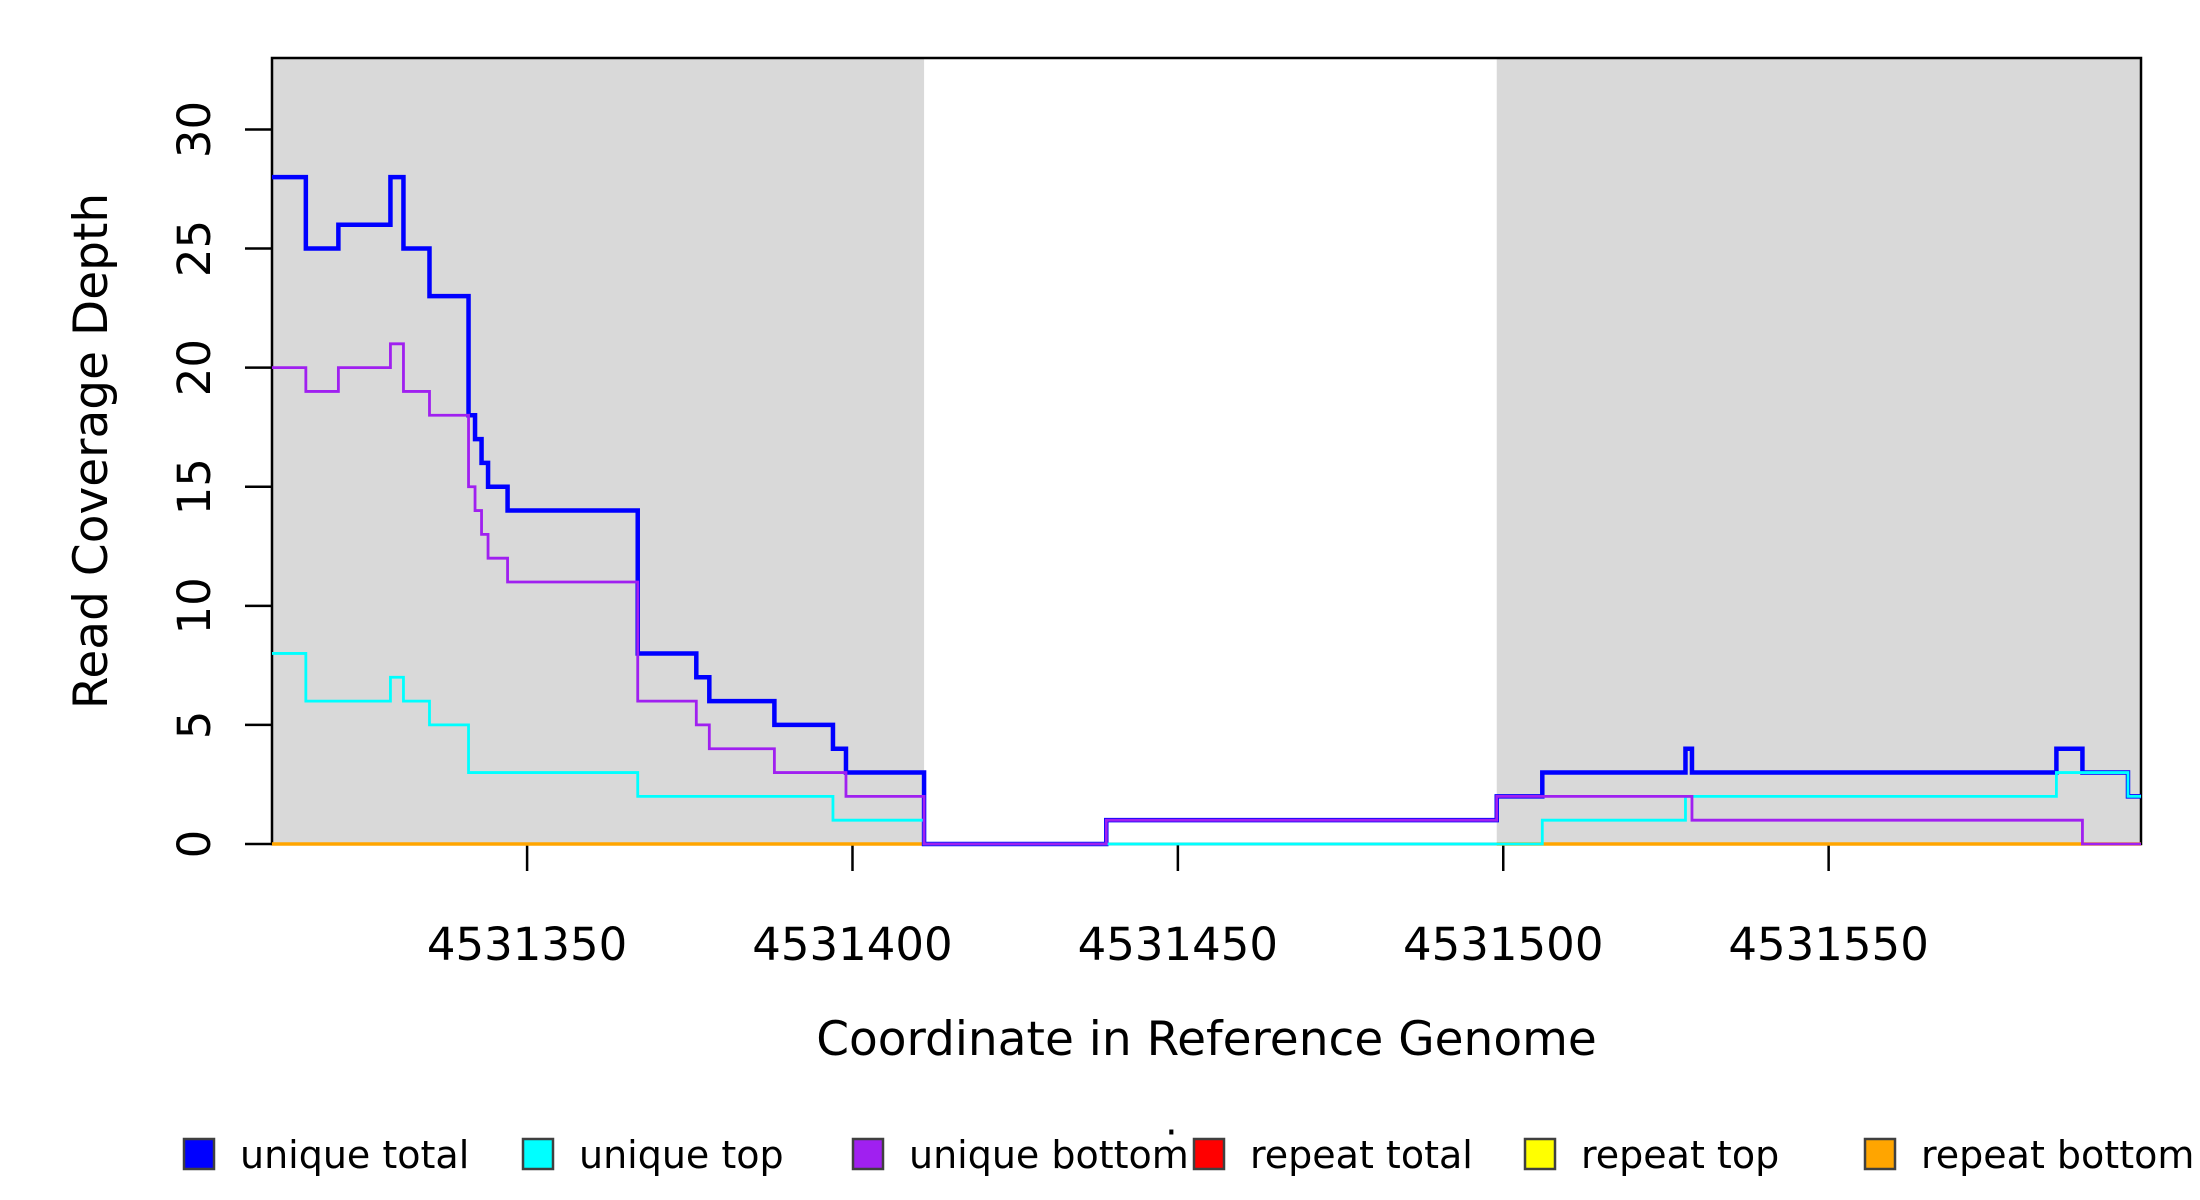 The image size is (2200, 1200). What do you see at coordinates (1361, 1155) in the screenshot?
I see `legend-label-repeat-total: repeat total` at bounding box center [1361, 1155].